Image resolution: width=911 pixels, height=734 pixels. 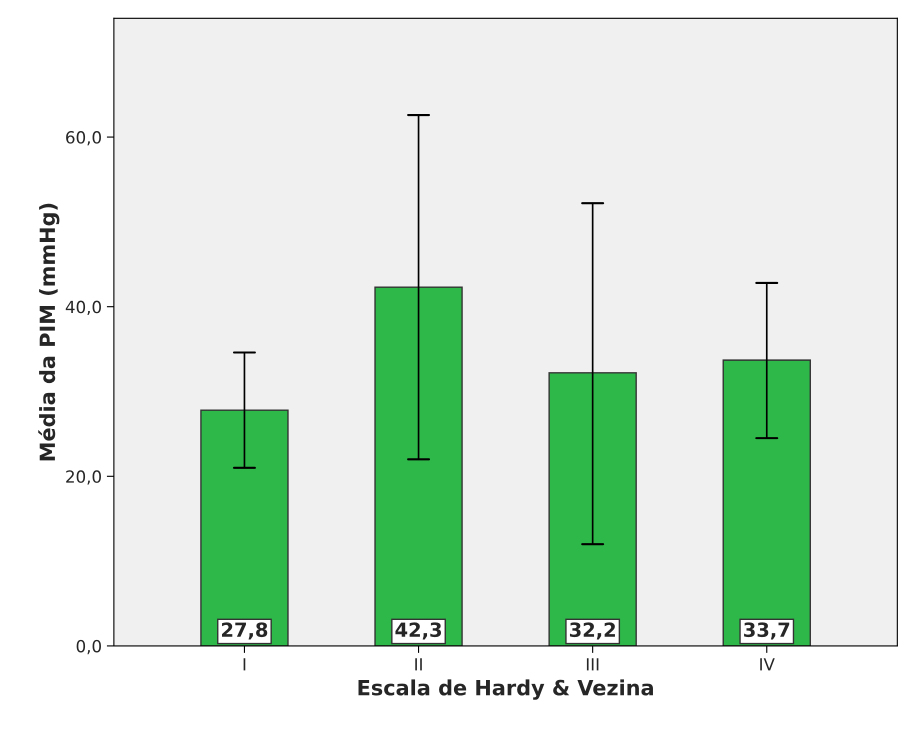 What do you see at coordinates (49, 332) in the screenshot?
I see `y-axis-title: Média da PIM (mmHg)` at bounding box center [49, 332].